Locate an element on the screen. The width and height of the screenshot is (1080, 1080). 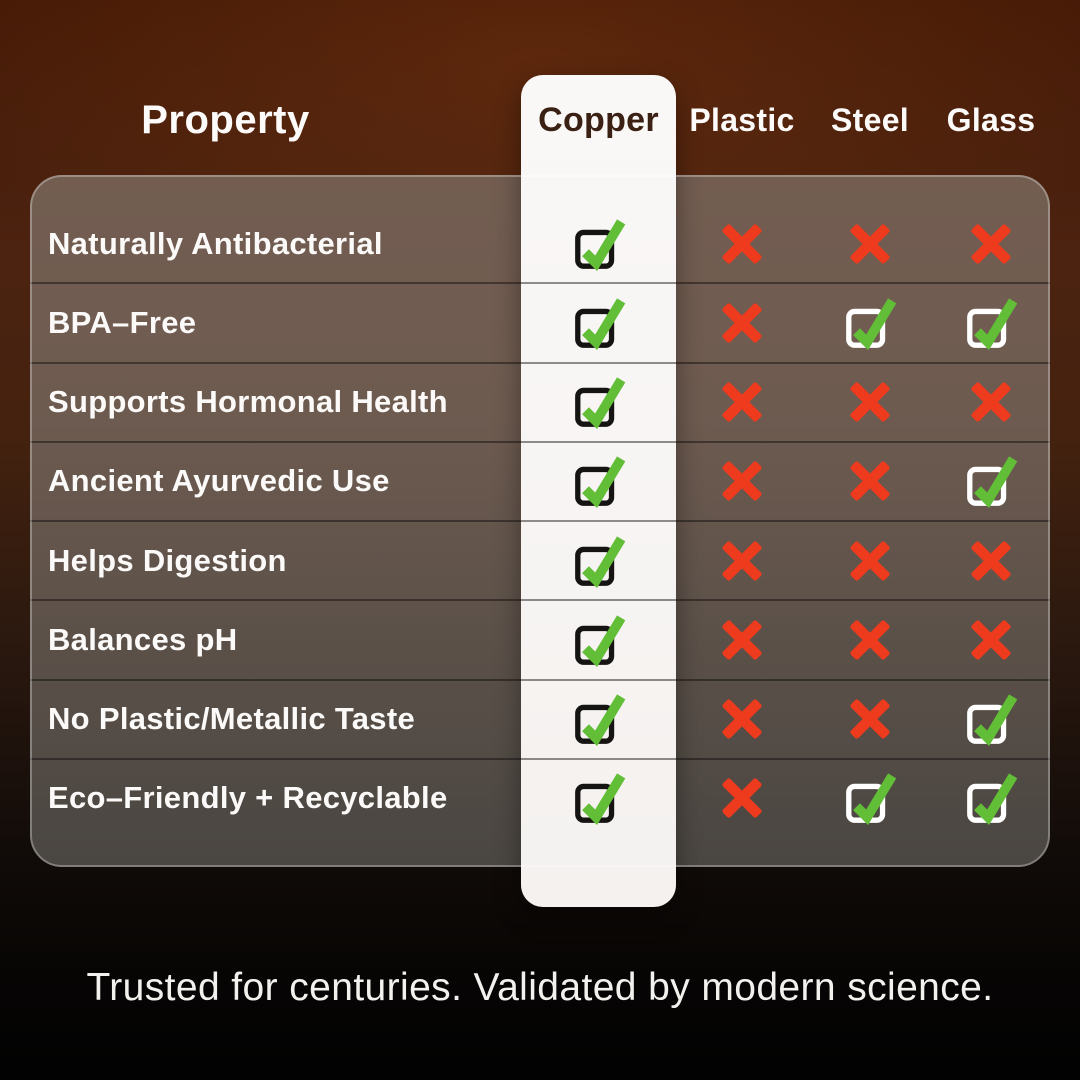
table-row: Ancient Ayurvedic Use is located at coordinates (540, 482).